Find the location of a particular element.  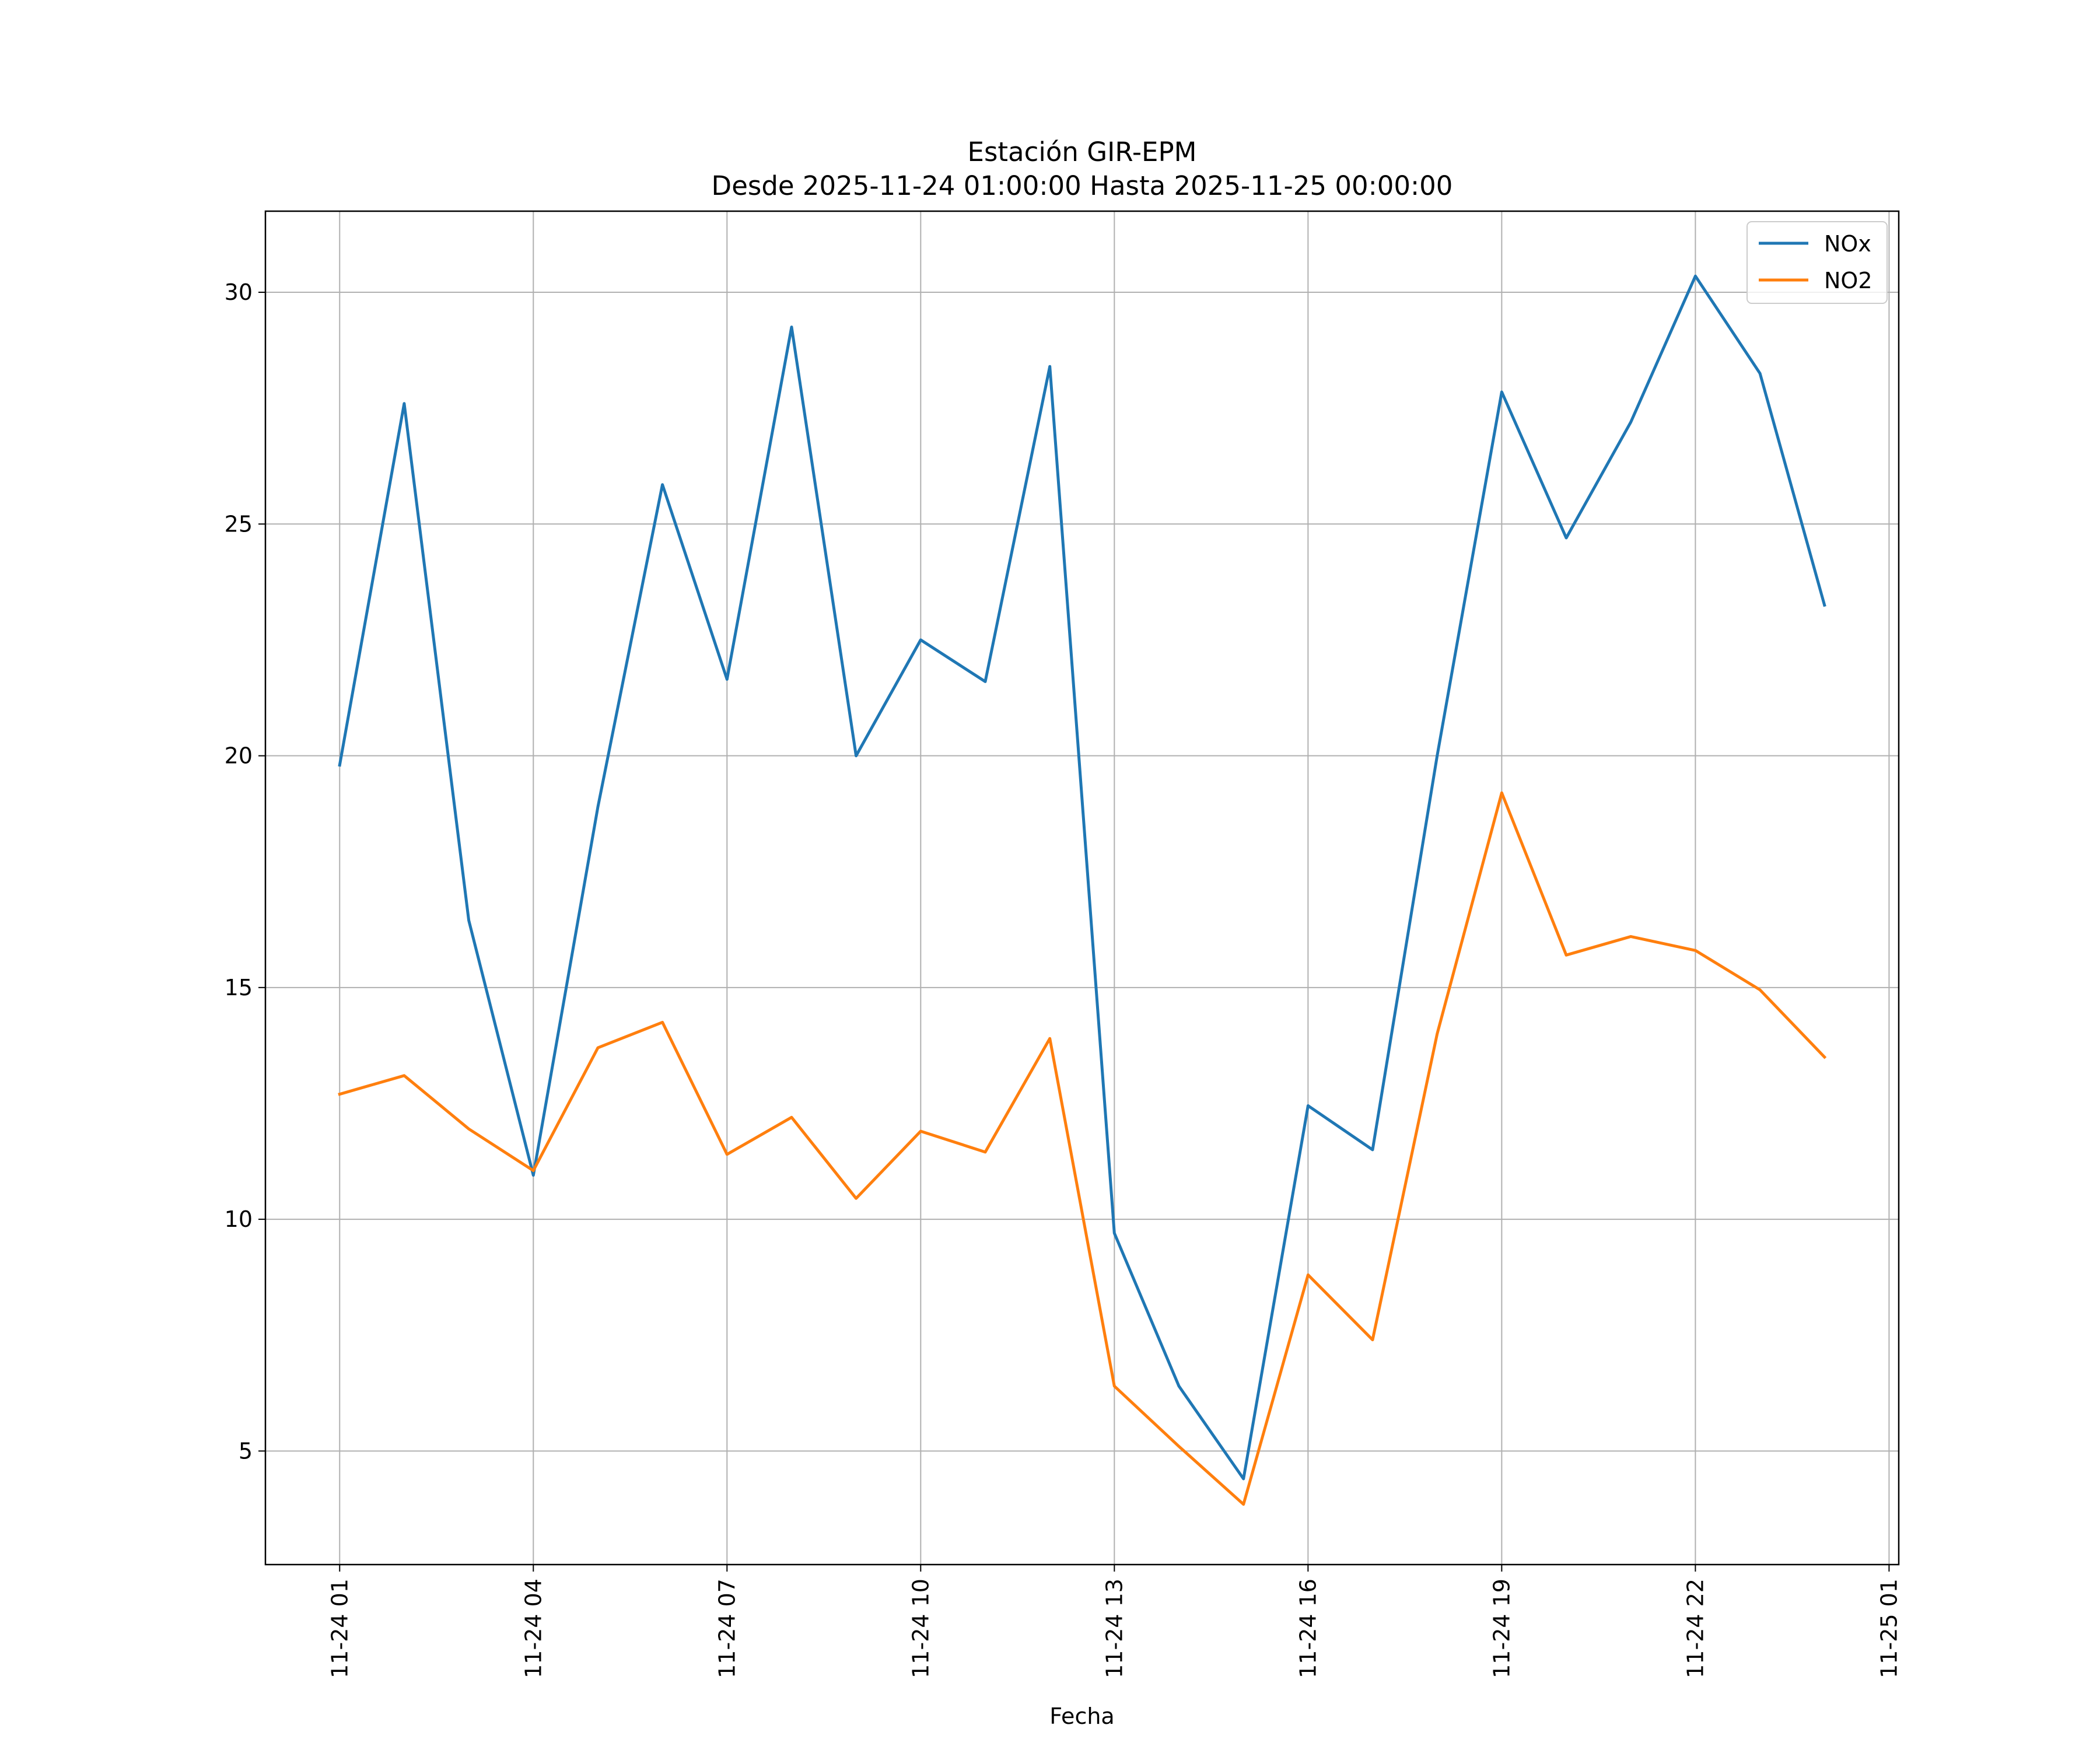

x-tick-label: 11-24 01 is located at coordinates (339, 1628).